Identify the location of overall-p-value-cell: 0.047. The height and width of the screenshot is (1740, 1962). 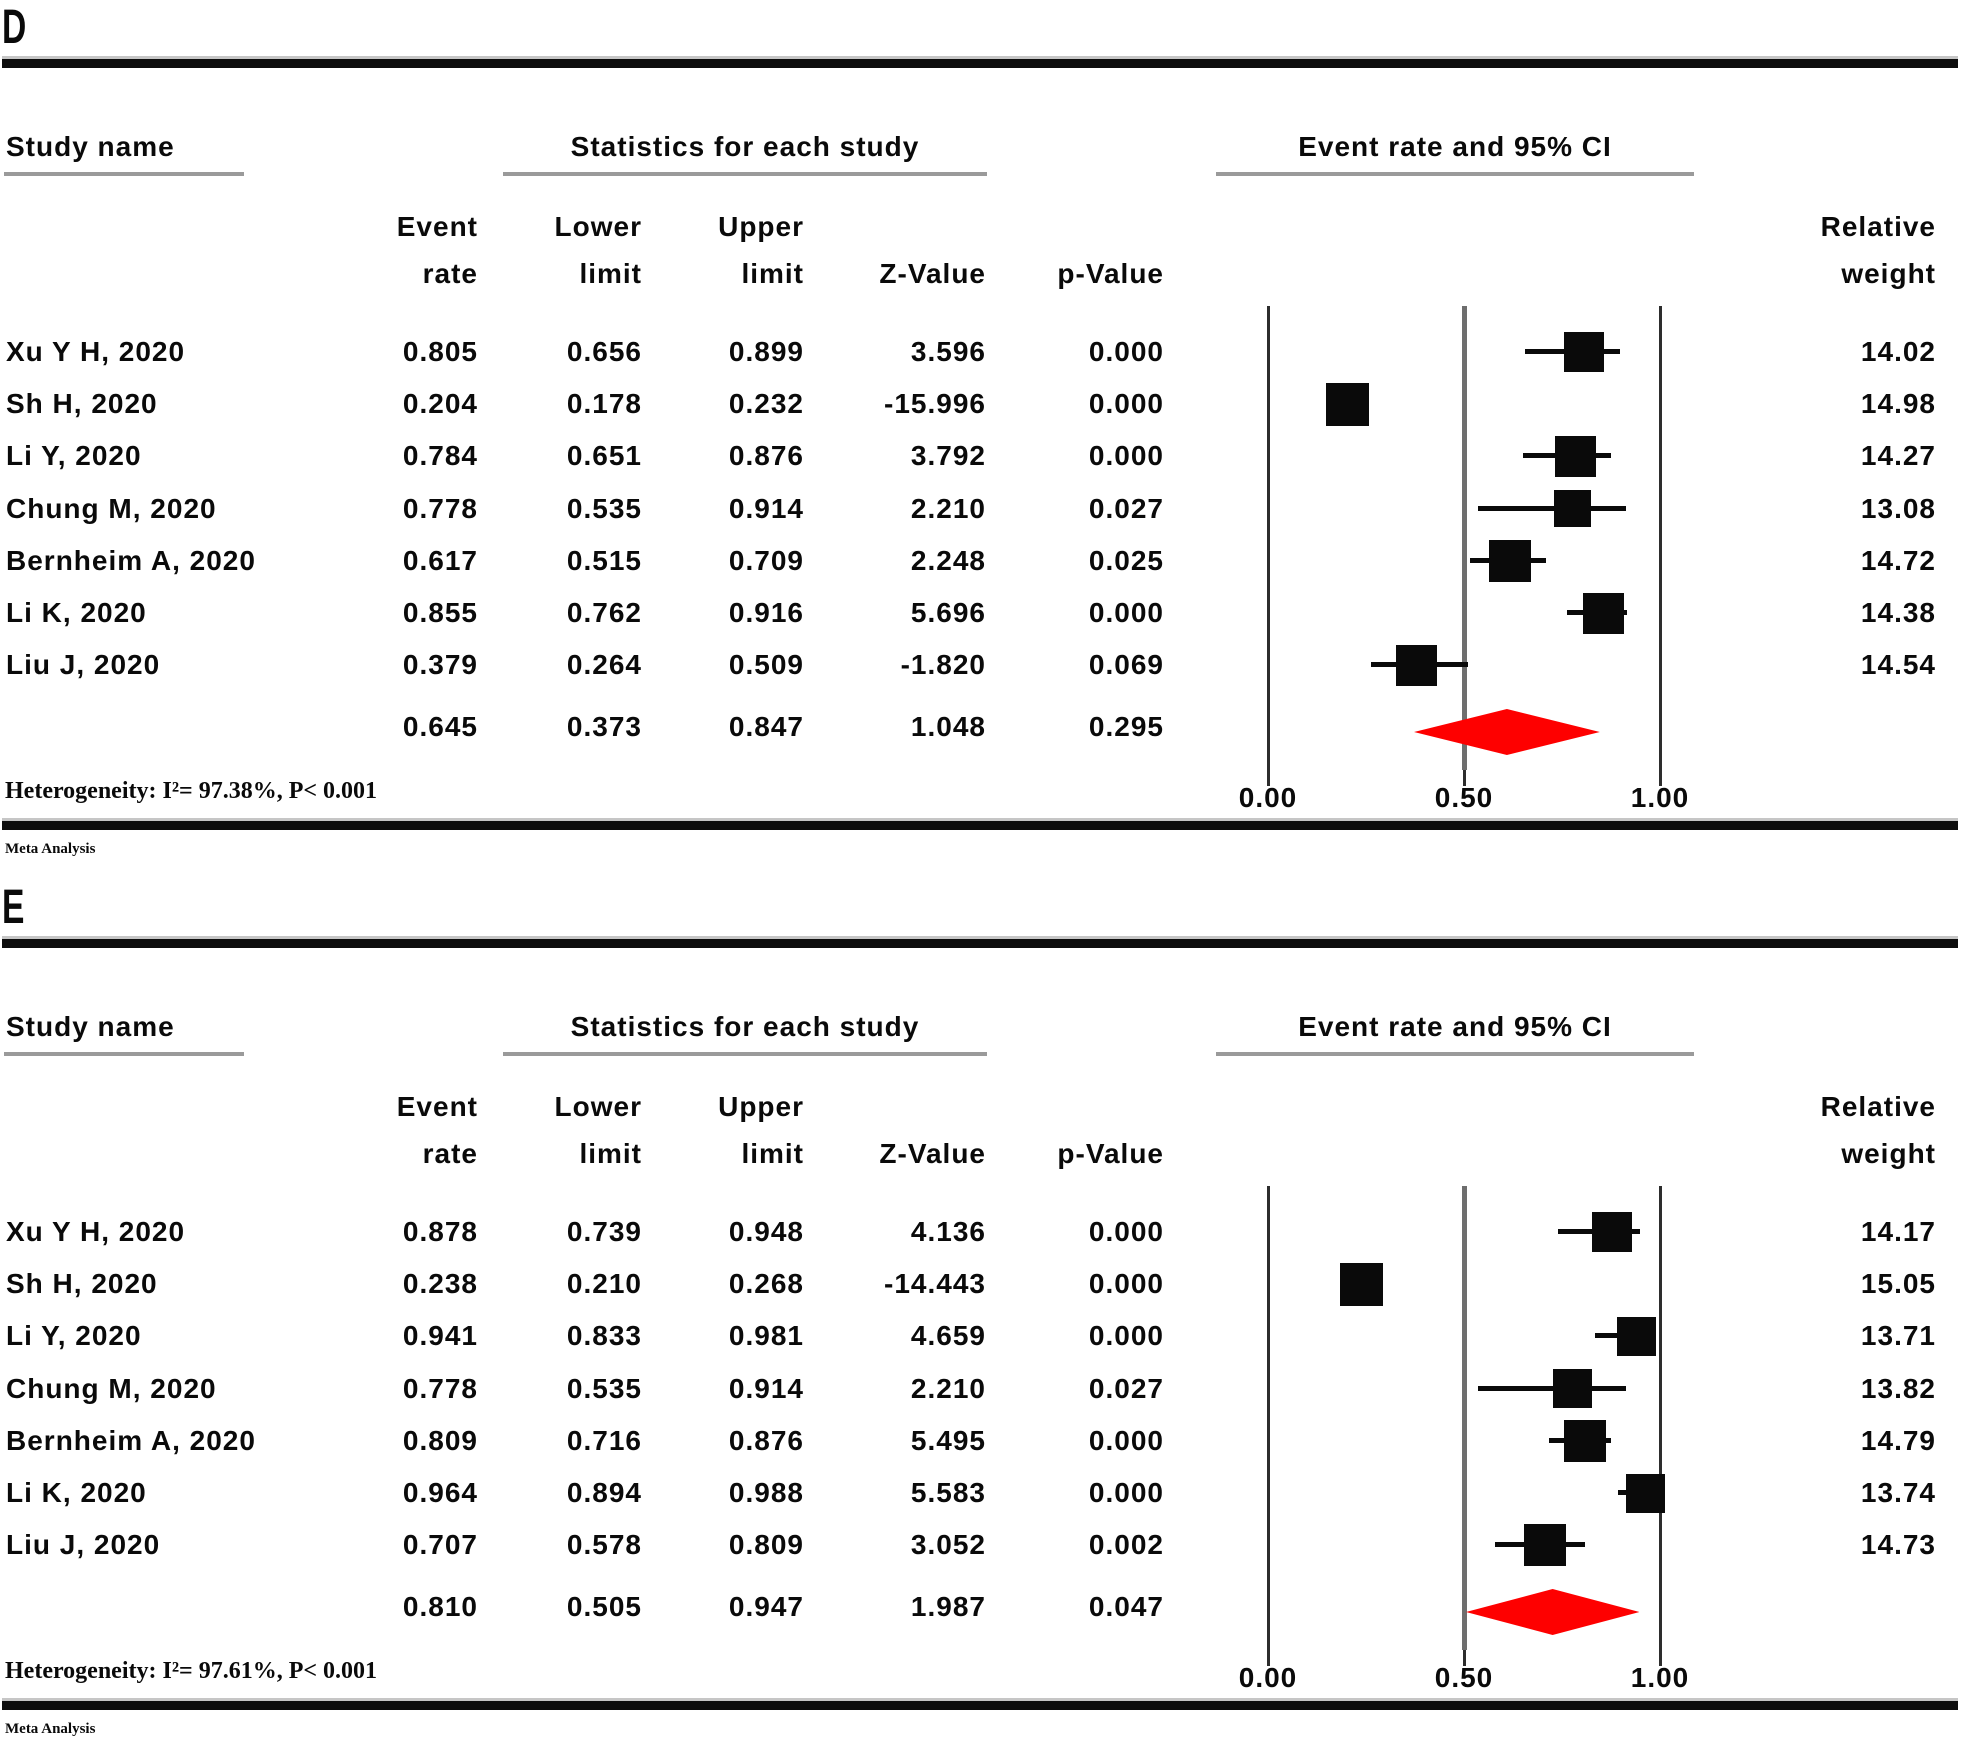
(1126, 1607).